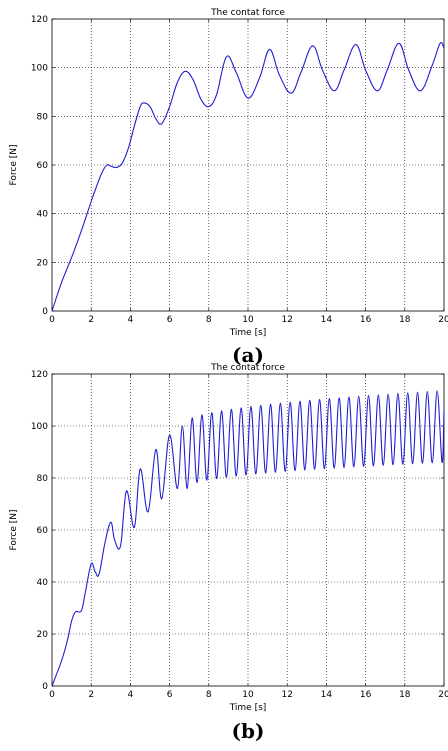 The image size is (448, 751). What do you see at coordinates (248, 731) in the screenshot?
I see `panel-label: (b)` at bounding box center [248, 731].